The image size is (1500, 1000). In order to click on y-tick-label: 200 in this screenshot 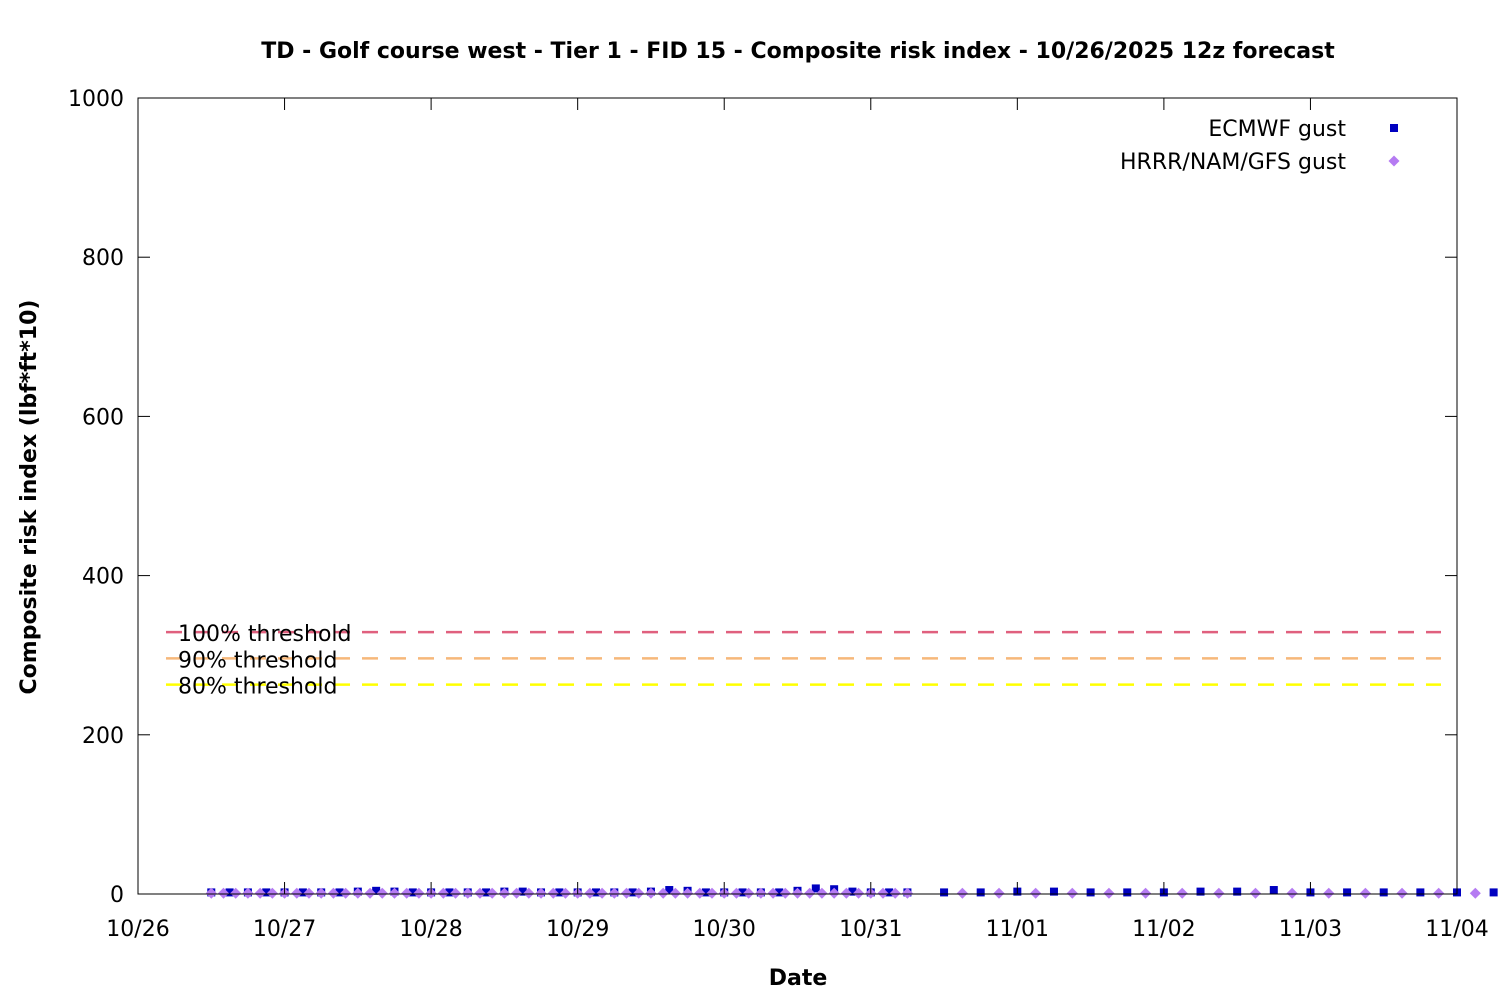, I will do `click(103, 736)`.